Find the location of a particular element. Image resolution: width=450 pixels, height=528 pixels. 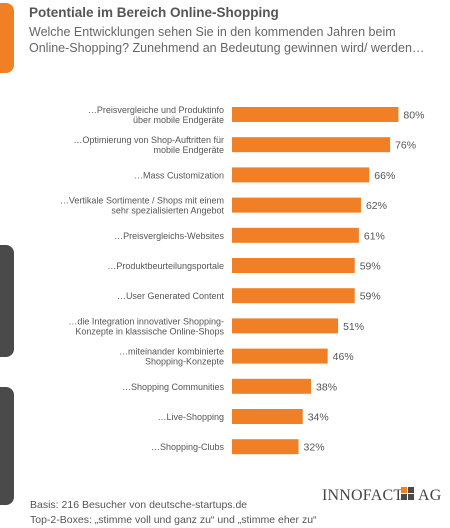

logo-text-innofact: INNOFACT is located at coordinates (363, 495).